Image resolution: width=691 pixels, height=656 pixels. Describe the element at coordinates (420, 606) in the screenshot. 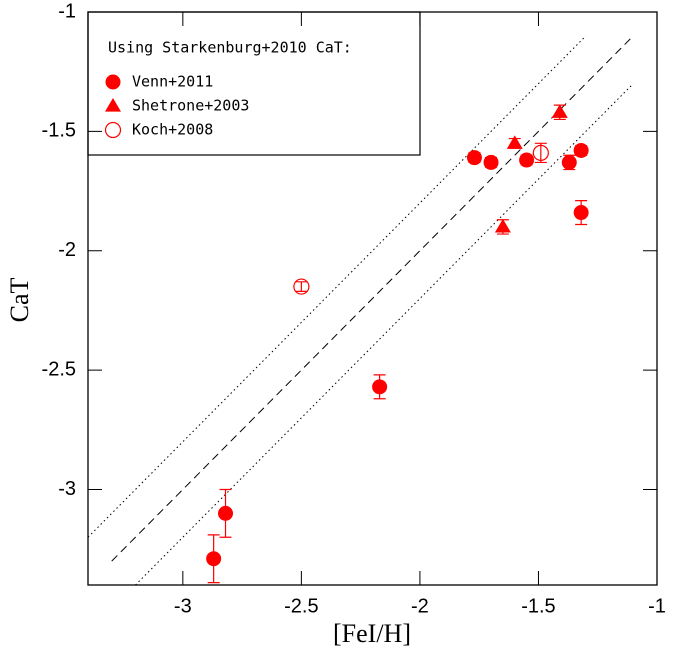

I see `x-tick-label: -2` at that location.